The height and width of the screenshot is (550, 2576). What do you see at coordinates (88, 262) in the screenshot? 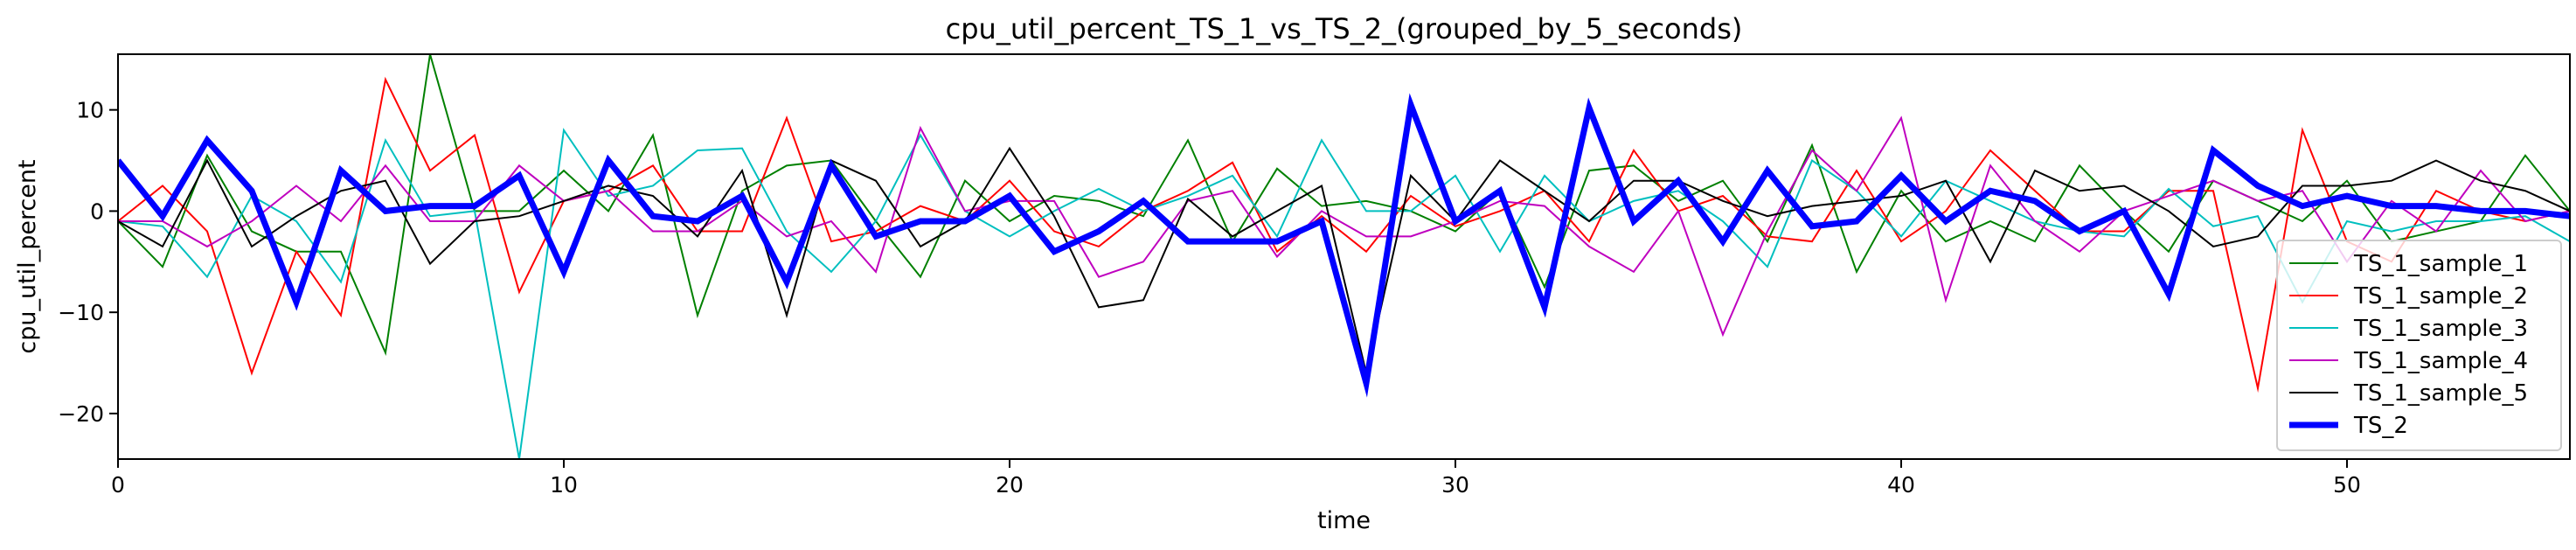
I see `y-axis: −20 −10 0 10` at bounding box center [88, 262].